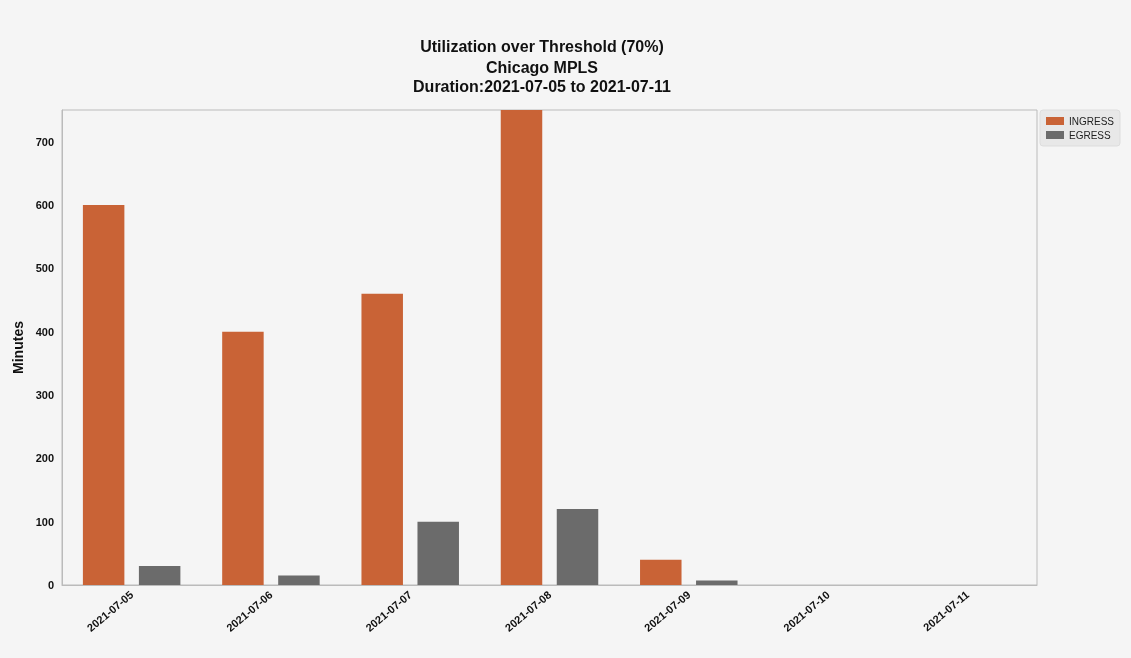  Describe the element at coordinates (17, 347) in the screenshot. I see `y-axis-title: Minutes` at that location.